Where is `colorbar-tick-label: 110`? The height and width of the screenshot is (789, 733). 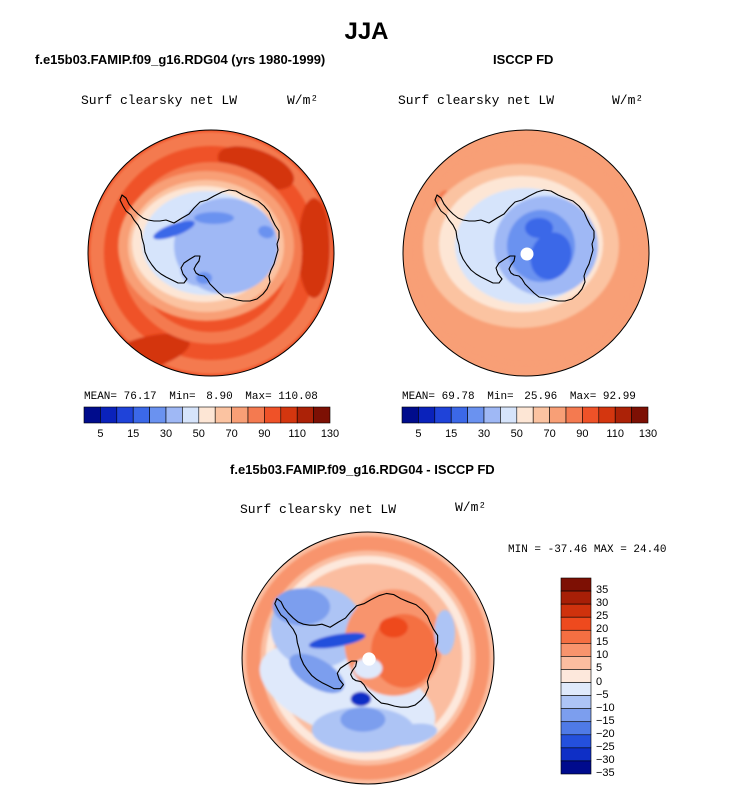 colorbar-tick-label: 110 is located at coordinates (297, 434).